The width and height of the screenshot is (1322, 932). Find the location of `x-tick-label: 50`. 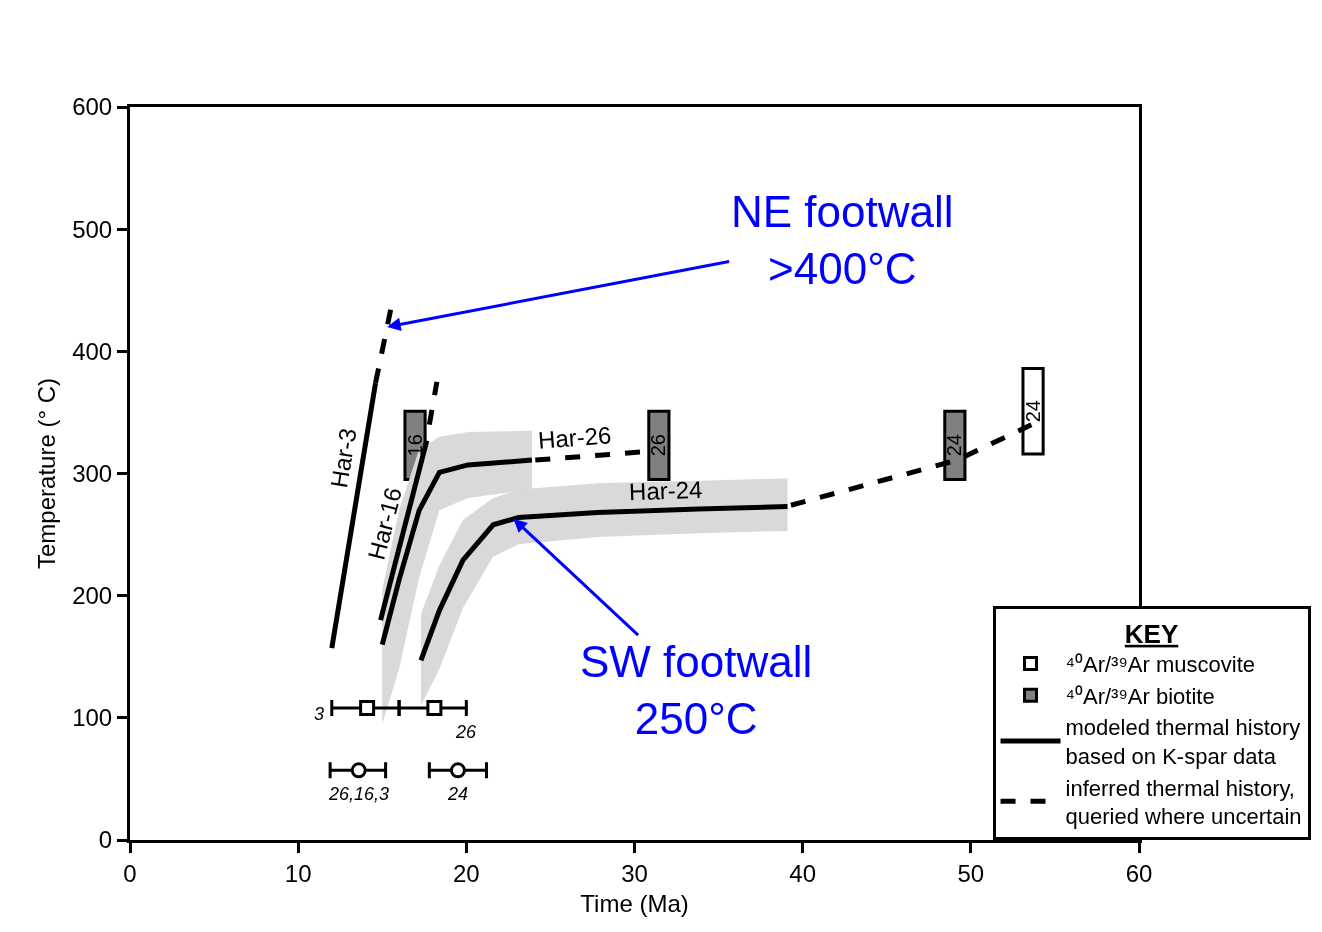

x-tick-label: 50 is located at coordinates (971, 873).